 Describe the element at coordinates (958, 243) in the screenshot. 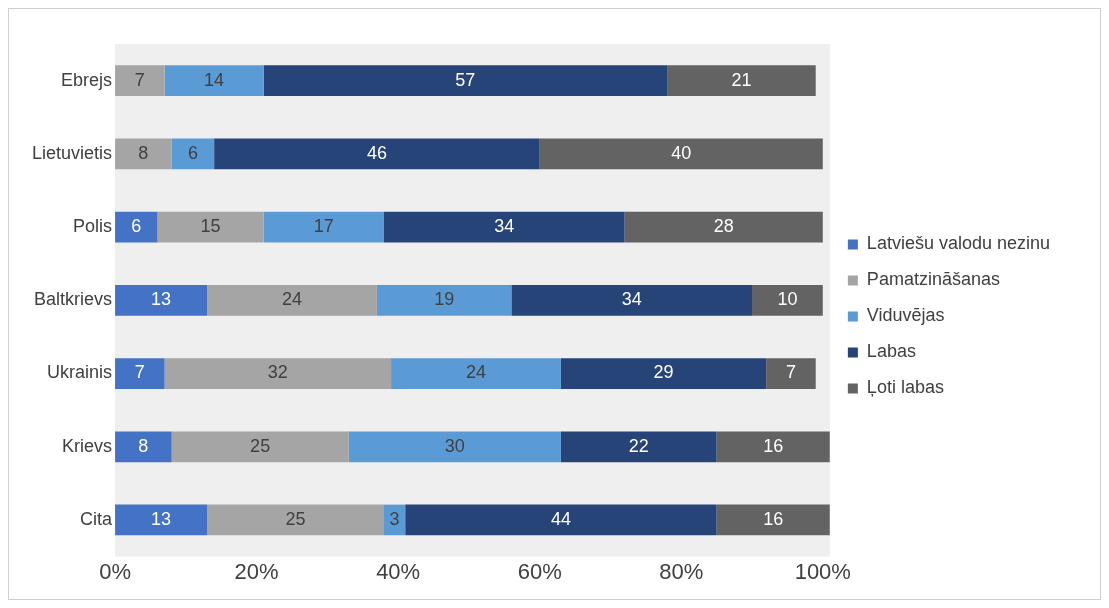

I see `legend-label: Latviešu valodu nezinu` at that location.